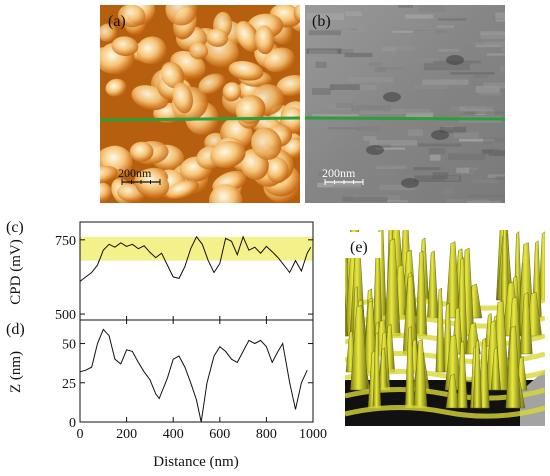  Describe the element at coordinates (173, 434) in the screenshot. I see `x-tick-label-d: 400` at that location.